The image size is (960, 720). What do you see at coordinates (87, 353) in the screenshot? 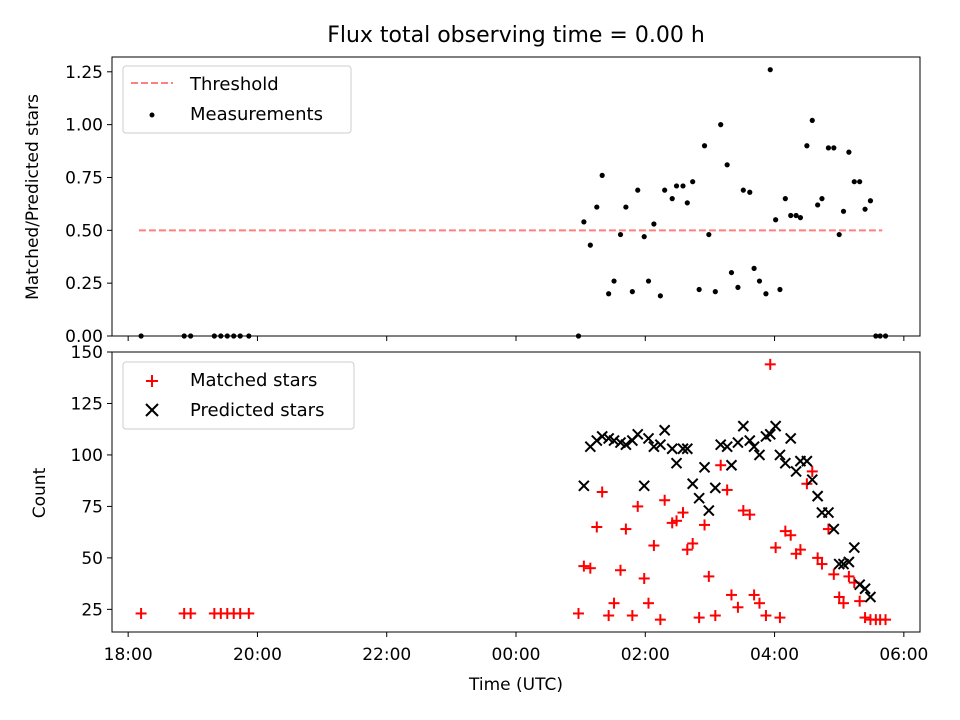
I see `bottom-y-tick-label: 150` at bounding box center [87, 353].